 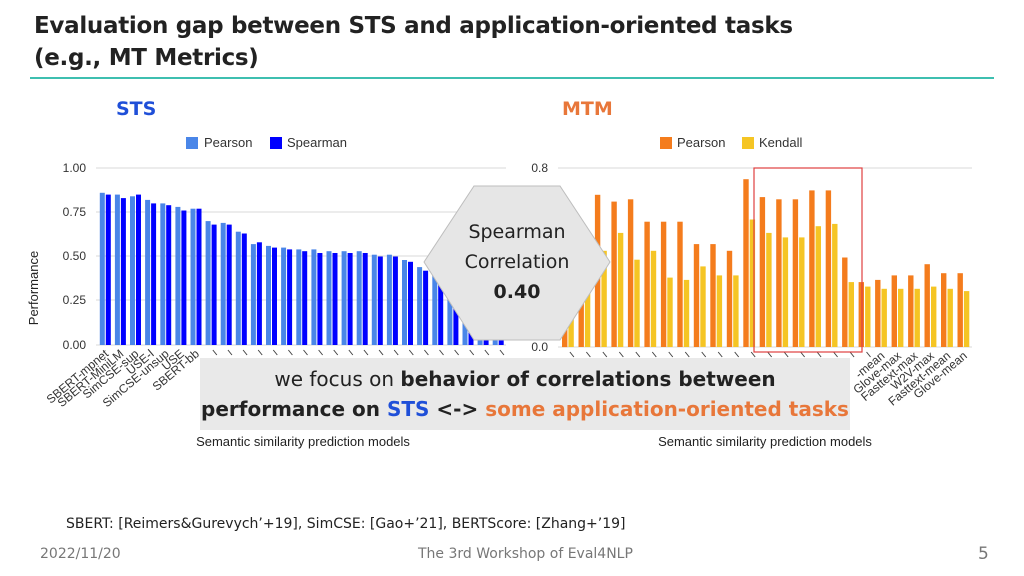 What do you see at coordinates (294, 409) in the screenshot?
I see `focus-text-3: performance on` at bounding box center [294, 409].